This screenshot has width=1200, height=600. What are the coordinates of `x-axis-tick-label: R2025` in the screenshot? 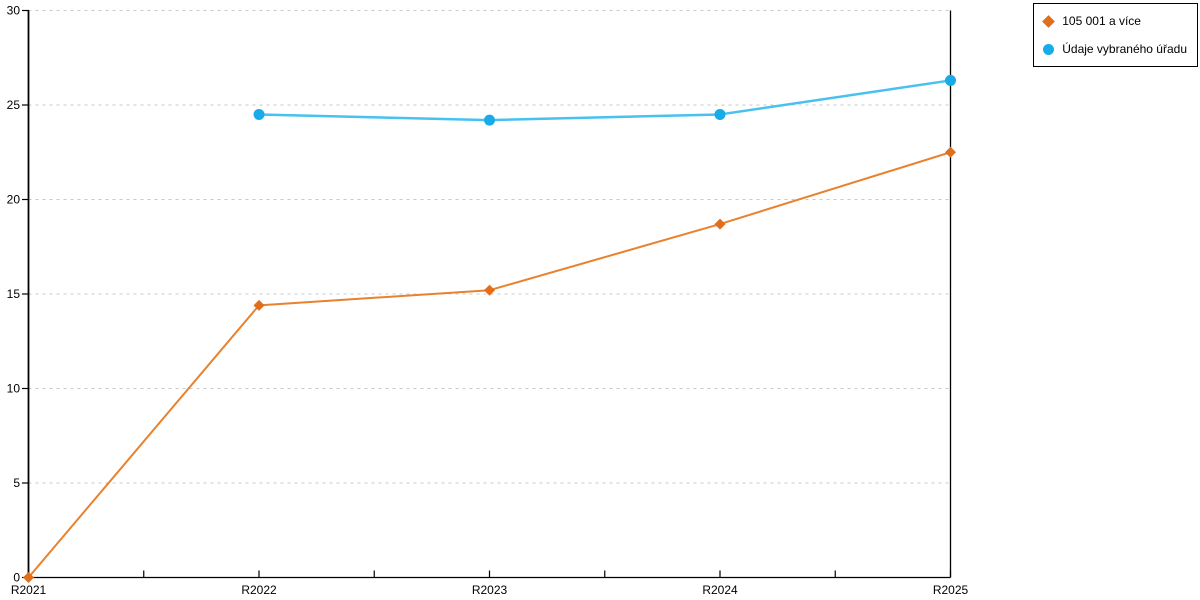 It's located at (951, 590).